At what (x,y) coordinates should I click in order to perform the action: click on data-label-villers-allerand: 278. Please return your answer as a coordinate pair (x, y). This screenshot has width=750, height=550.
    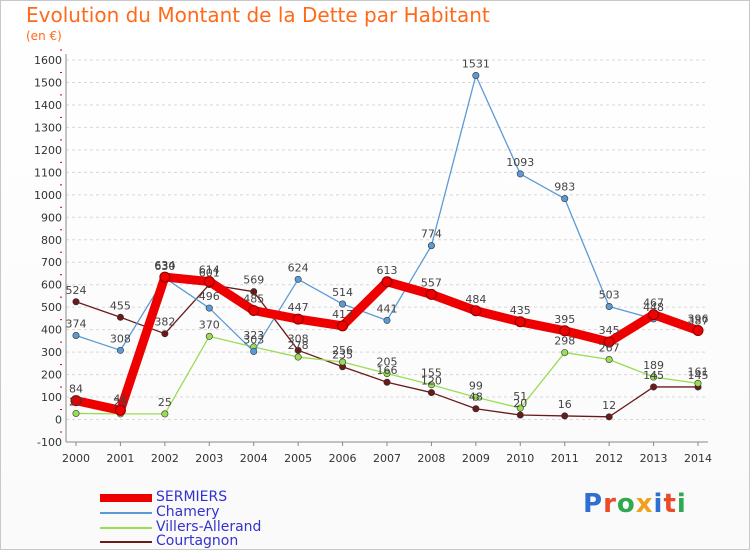
    Looking at the image, I should click on (298, 345).